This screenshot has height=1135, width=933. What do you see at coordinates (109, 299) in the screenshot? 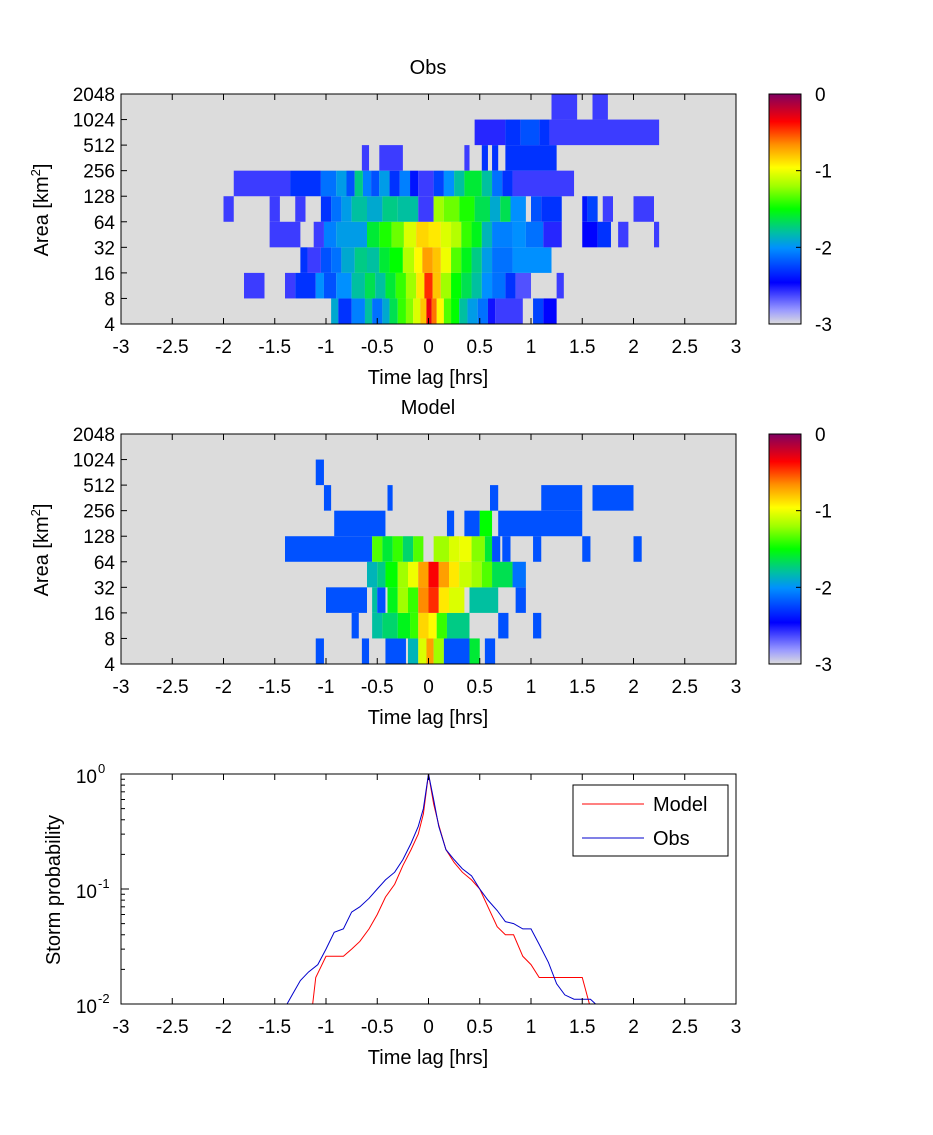
I see `obs-y-tick-label: 8` at bounding box center [109, 299].